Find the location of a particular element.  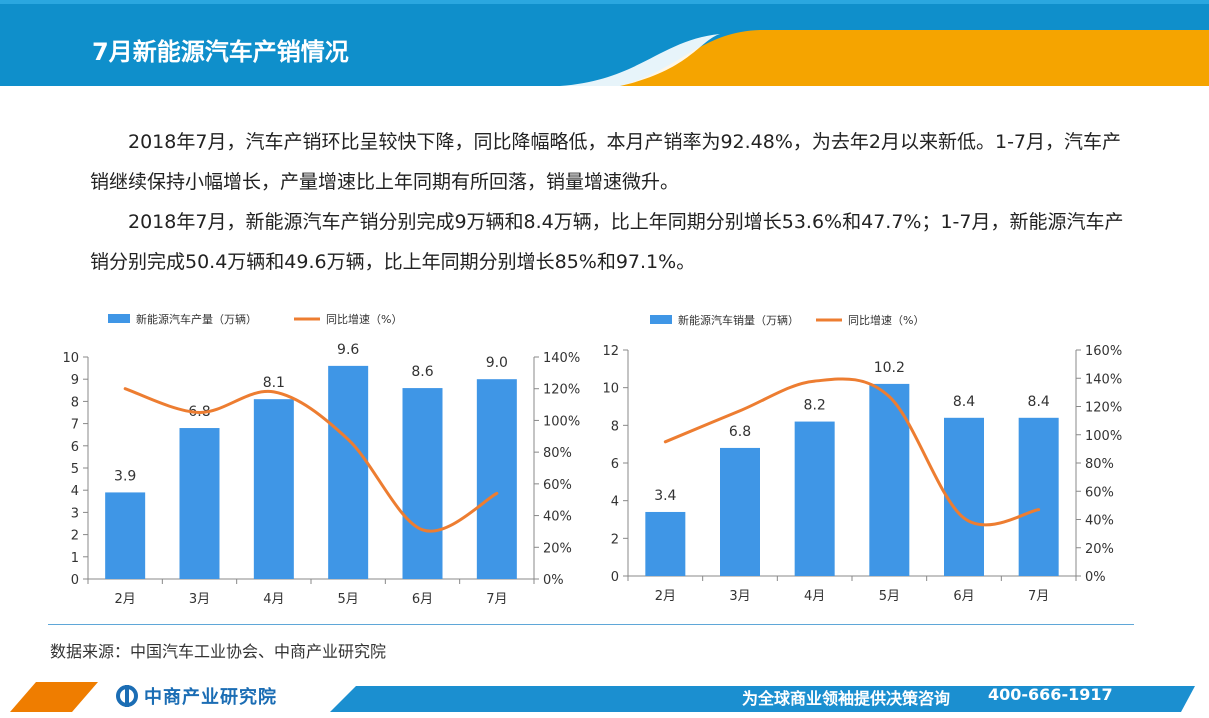

page-title: 7月新能源汽车产销情况 is located at coordinates (220, 52).